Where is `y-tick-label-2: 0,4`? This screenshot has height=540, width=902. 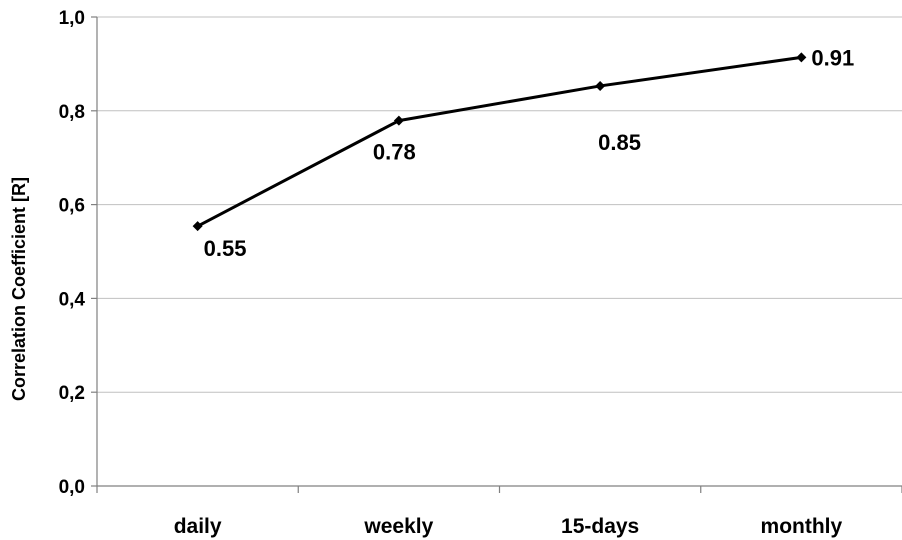 y-tick-label-2: 0,4 is located at coordinates (72, 299).